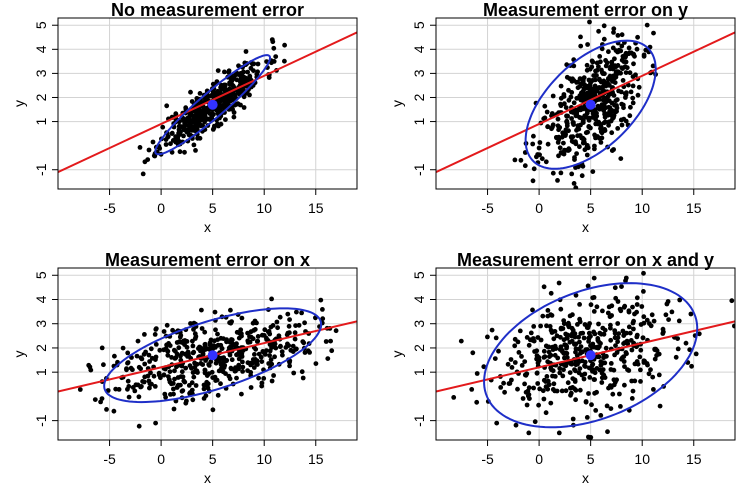 This screenshot has height=501, width=755. I want to click on x-axis-label: x, so click(207, 227).